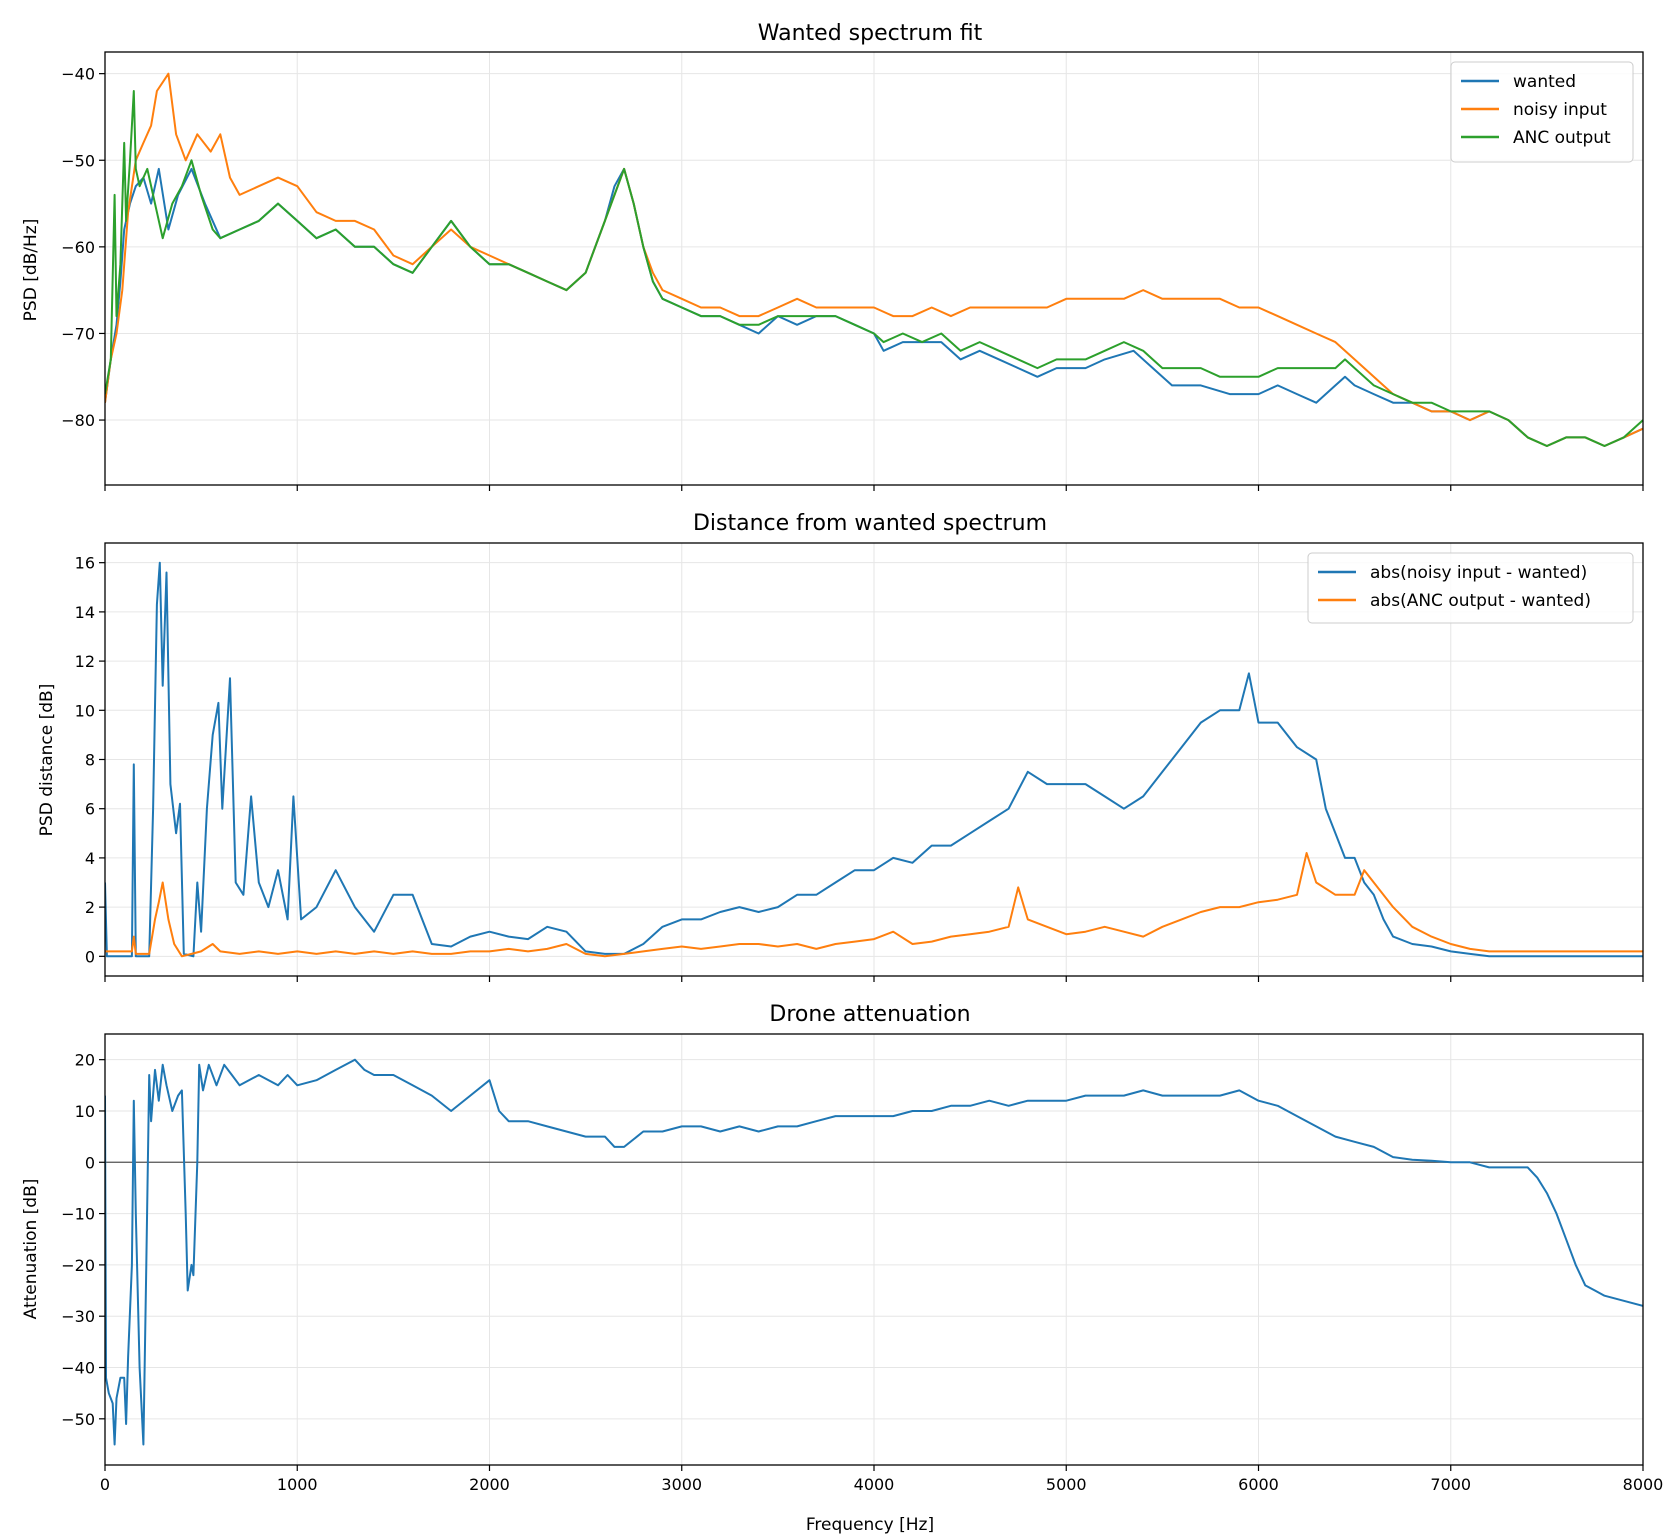 This screenshot has width=1680, height=1540. Describe the element at coordinates (1544, 82) in the screenshot. I see `legend-label: wanted` at that location.